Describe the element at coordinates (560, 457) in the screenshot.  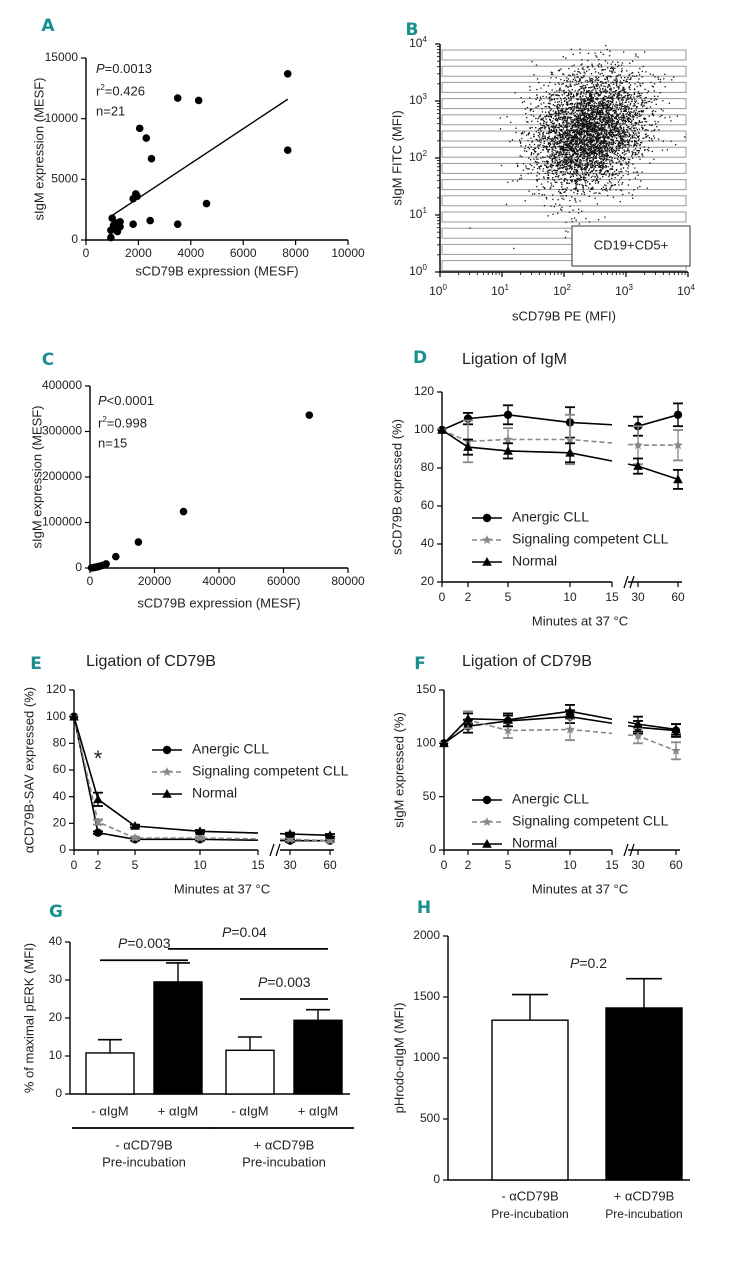
I see `series-normal` at that location.